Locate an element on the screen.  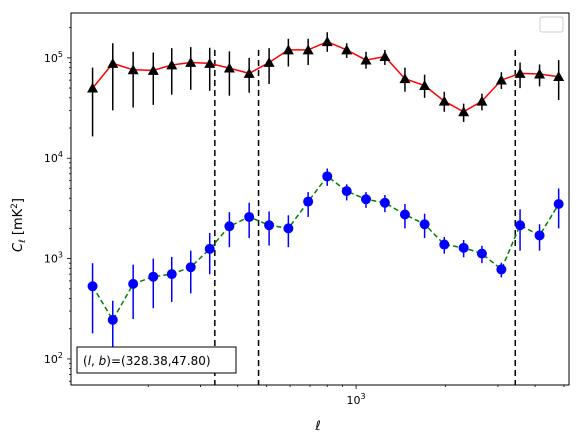
y-tick-label: 10³ is located at coordinates (53, 258).